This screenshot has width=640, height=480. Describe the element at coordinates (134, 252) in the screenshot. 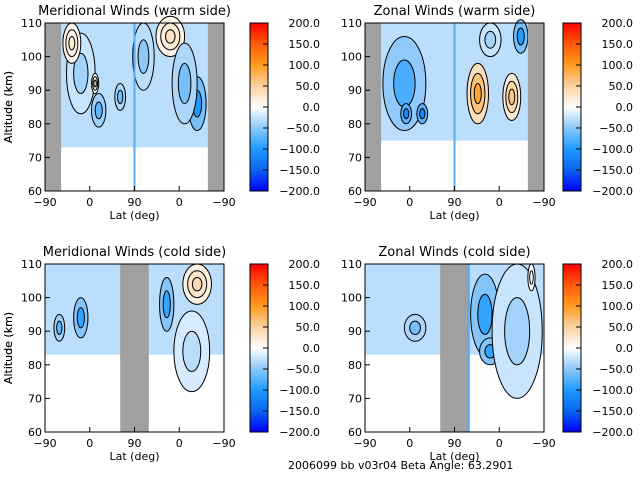

I see `plot-title: Meridional Winds (cold side)` at that location.